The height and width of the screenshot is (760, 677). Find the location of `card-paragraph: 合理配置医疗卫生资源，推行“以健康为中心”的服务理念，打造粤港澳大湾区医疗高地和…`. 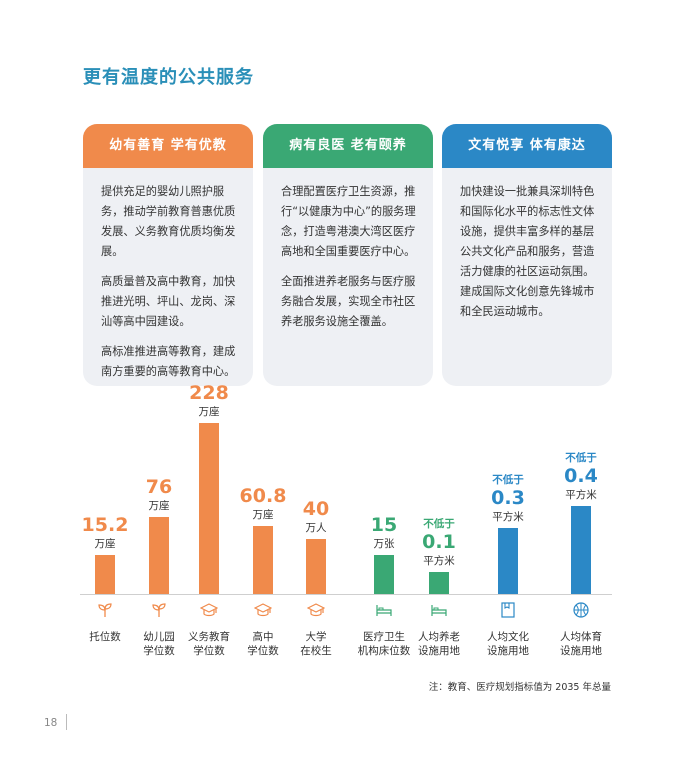

card-paragraph: 合理配置医疗卫生资源，推行“以健康为中心”的服务理念，打造粤港澳大湾区医疗高地和… is located at coordinates (348, 221).